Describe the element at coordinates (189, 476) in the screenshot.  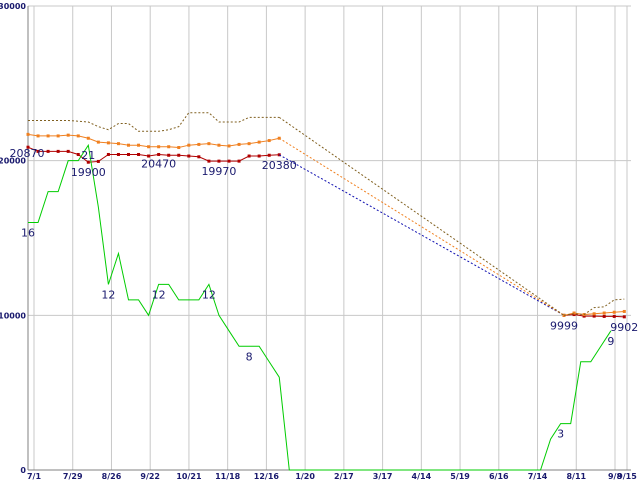
I see `x-tick-label: 10/21` at that location.